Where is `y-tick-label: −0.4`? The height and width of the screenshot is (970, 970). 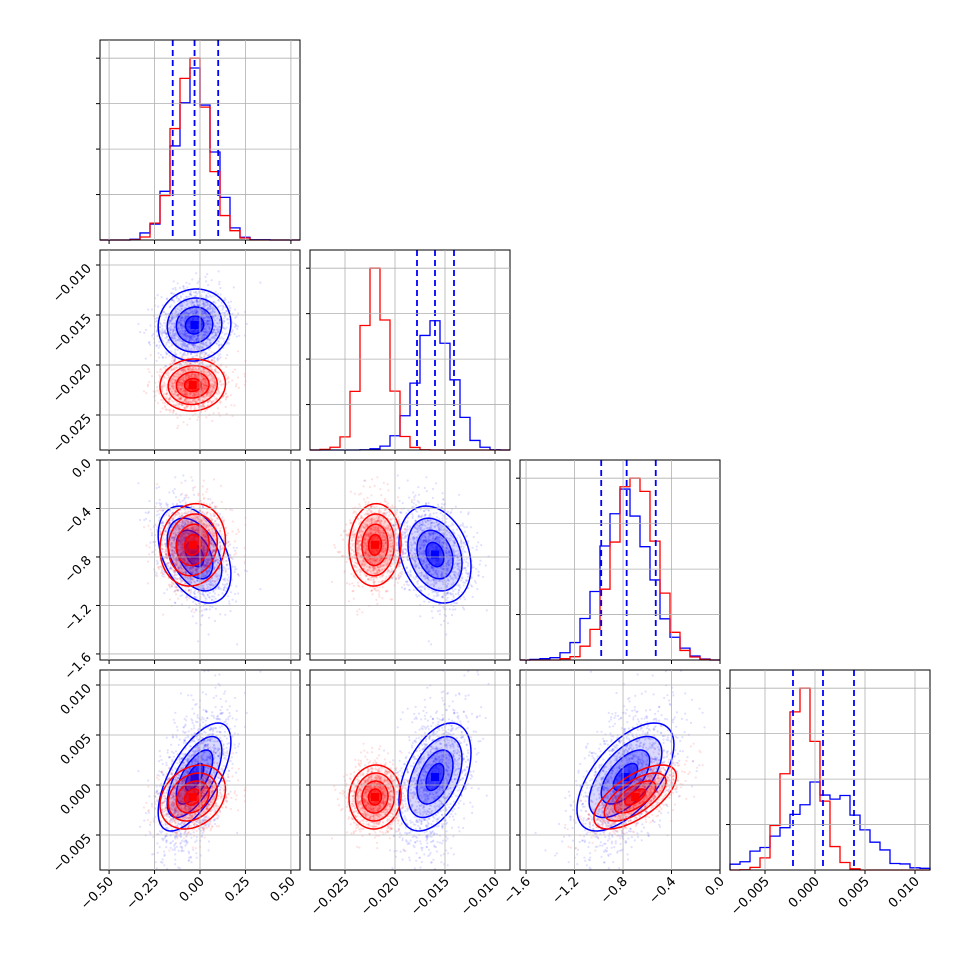
y-tick-label: −0.4 is located at coordinates (78, 521).